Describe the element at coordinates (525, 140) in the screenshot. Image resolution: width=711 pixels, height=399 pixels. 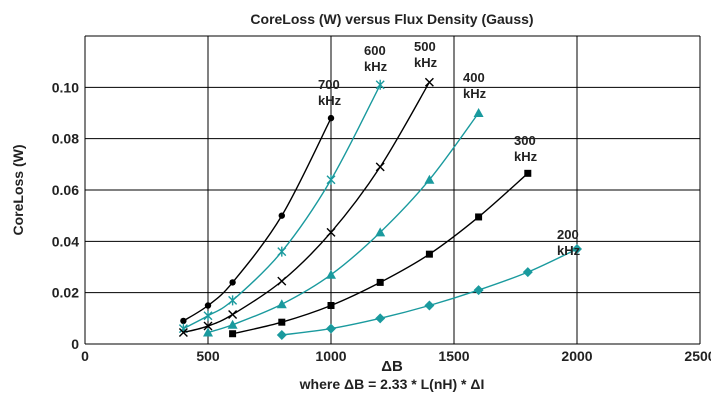
I see `series-label-freq: 300` at that location.